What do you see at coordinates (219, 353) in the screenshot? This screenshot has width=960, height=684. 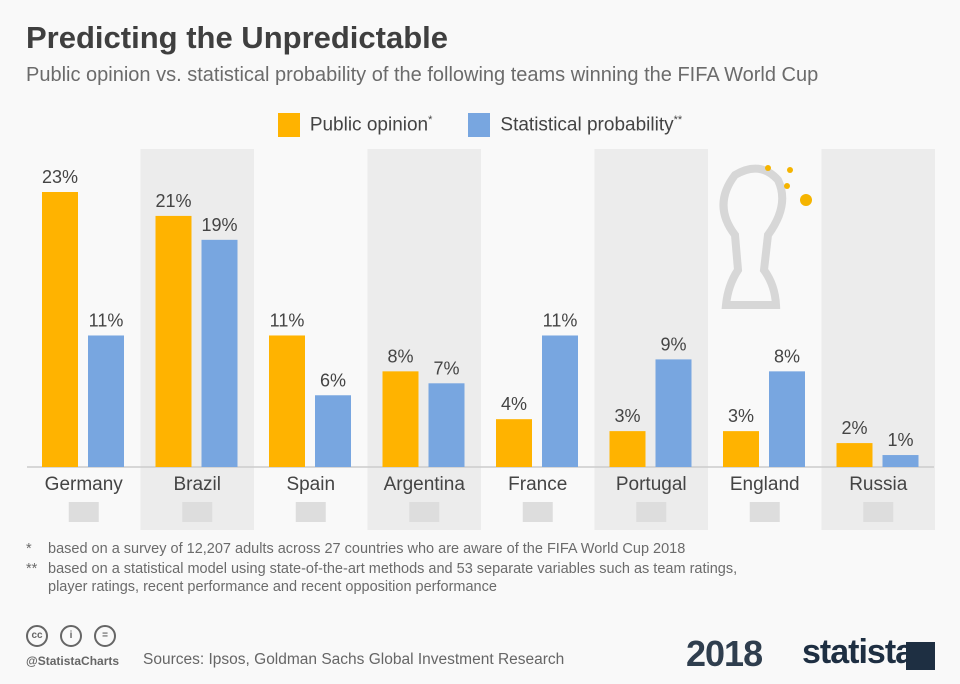 I see `bar-brazil-statistical` at bounding box center [219, 353].